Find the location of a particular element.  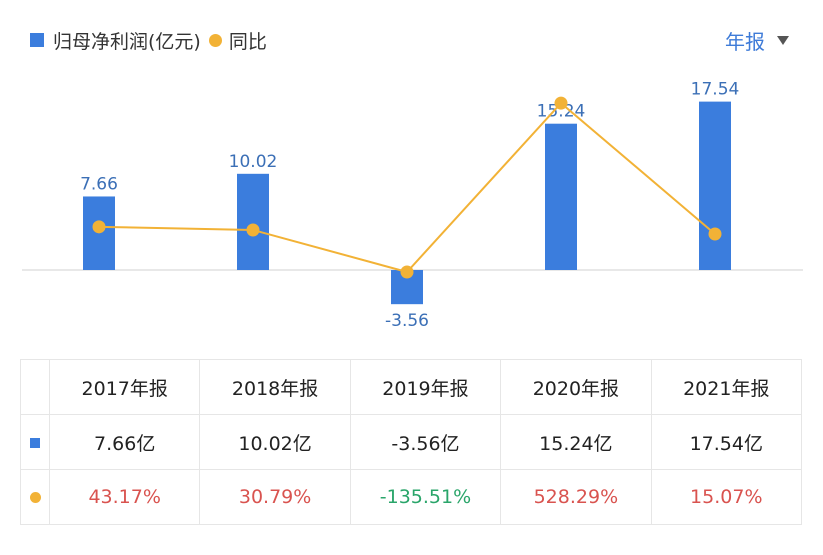

table-cell: 15.24亿 is located at coordinates (576, 442).